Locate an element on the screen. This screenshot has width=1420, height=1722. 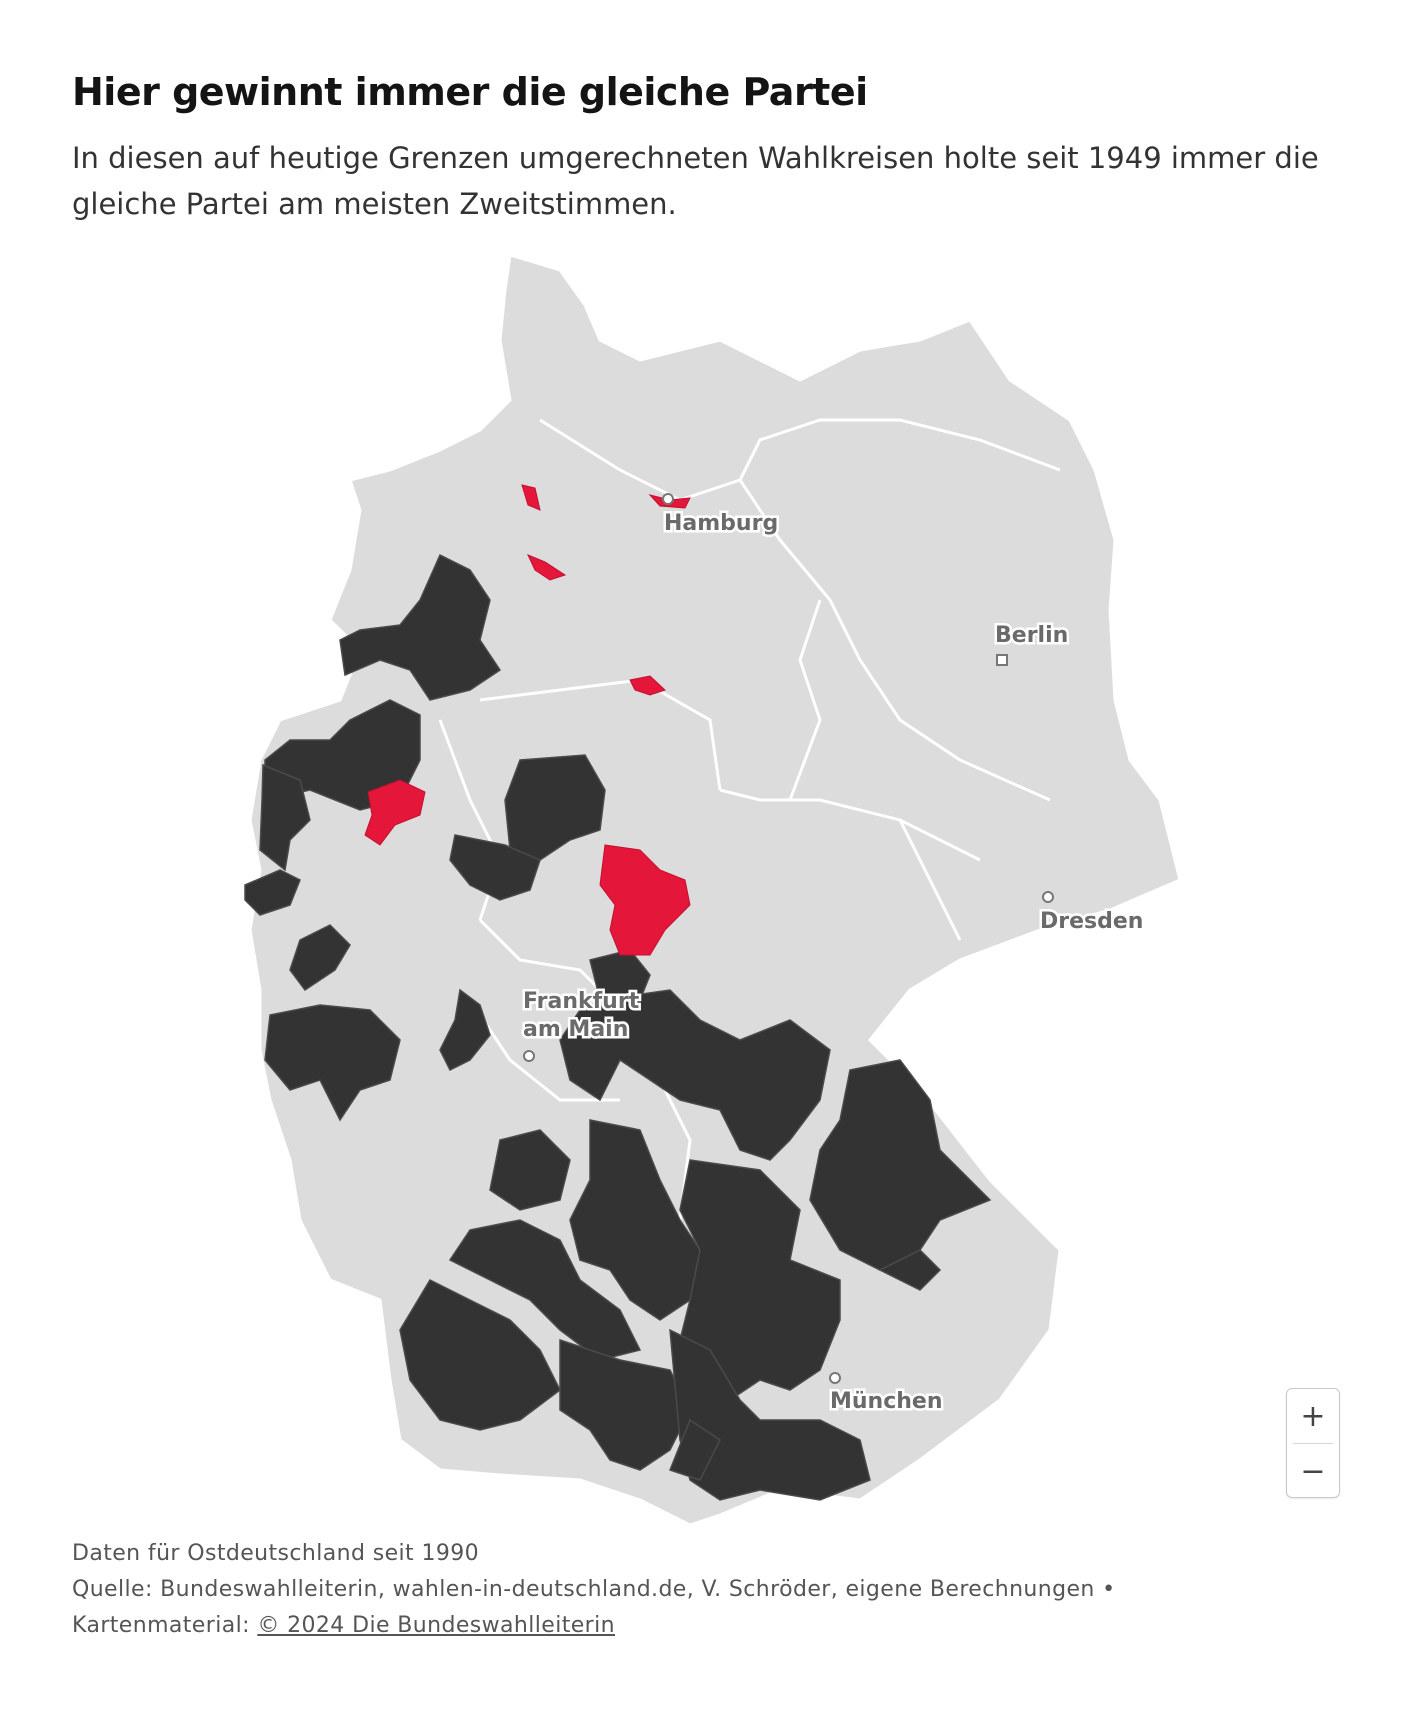
city-dresden: Dresden is located at coordinates (1092, 914).